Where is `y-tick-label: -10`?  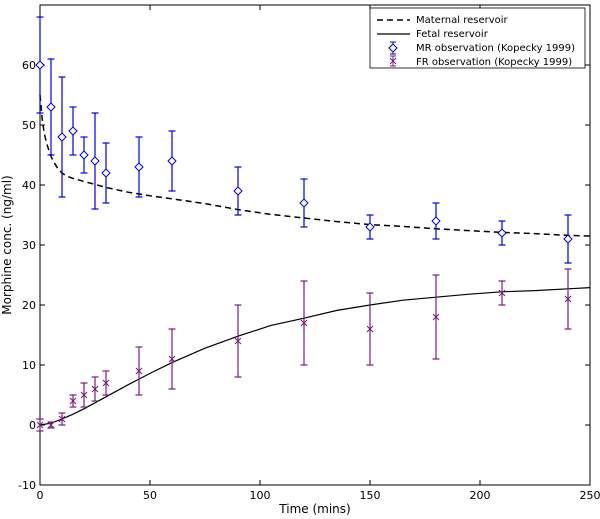
y-tick-label: -10 is located at coordinates (27, 485).